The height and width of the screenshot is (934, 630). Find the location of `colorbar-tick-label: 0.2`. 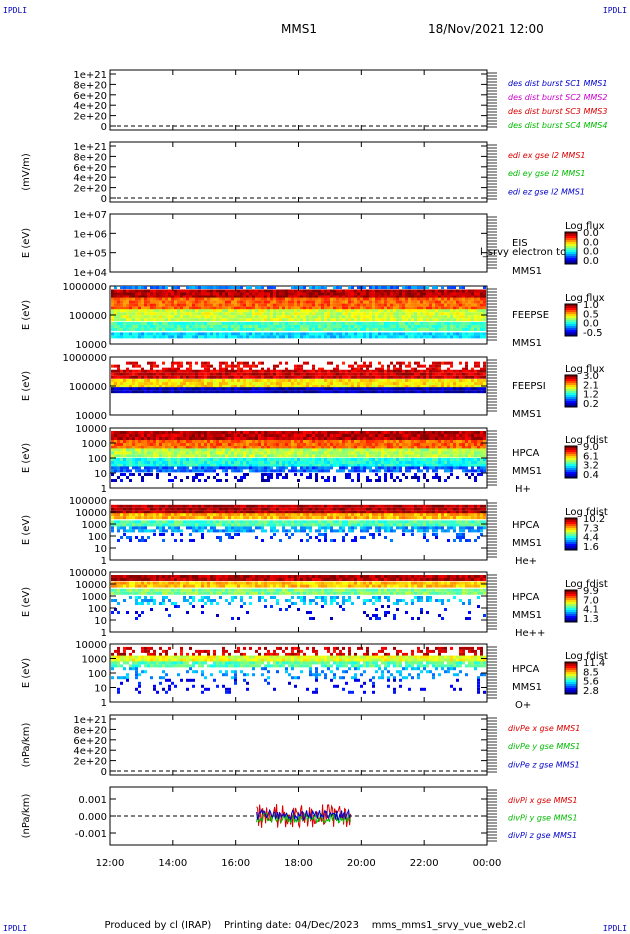

colorbar-tick-label: 0.2 is located at coordinates (591, 404).